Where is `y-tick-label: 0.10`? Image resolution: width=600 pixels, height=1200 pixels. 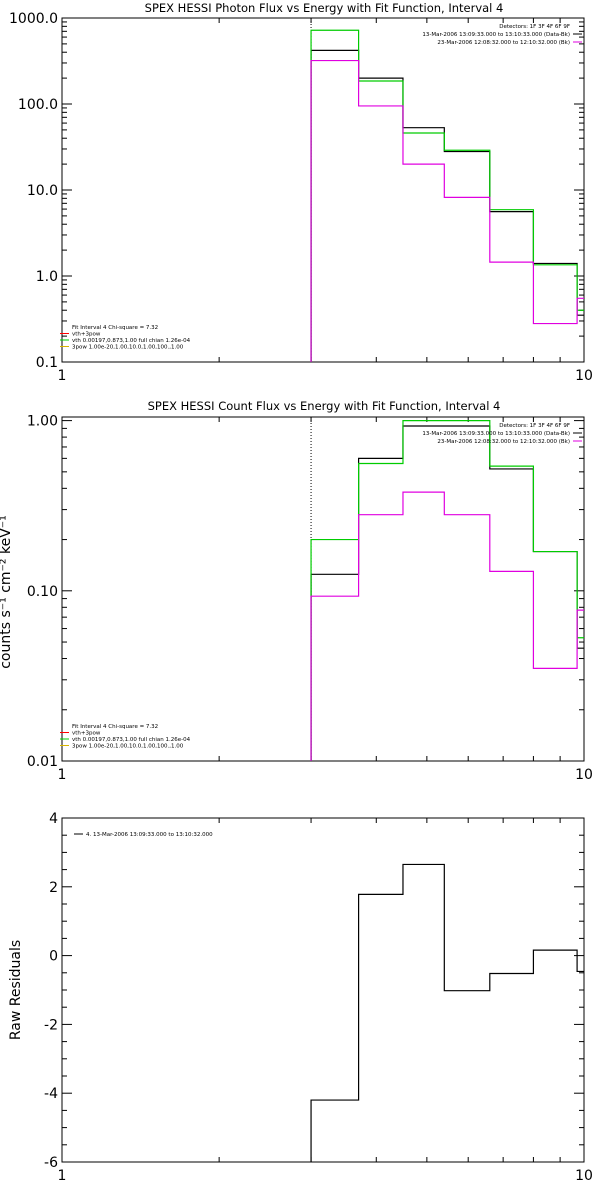
y-tick-label: 0.10 is located at coordinates (42, 592).